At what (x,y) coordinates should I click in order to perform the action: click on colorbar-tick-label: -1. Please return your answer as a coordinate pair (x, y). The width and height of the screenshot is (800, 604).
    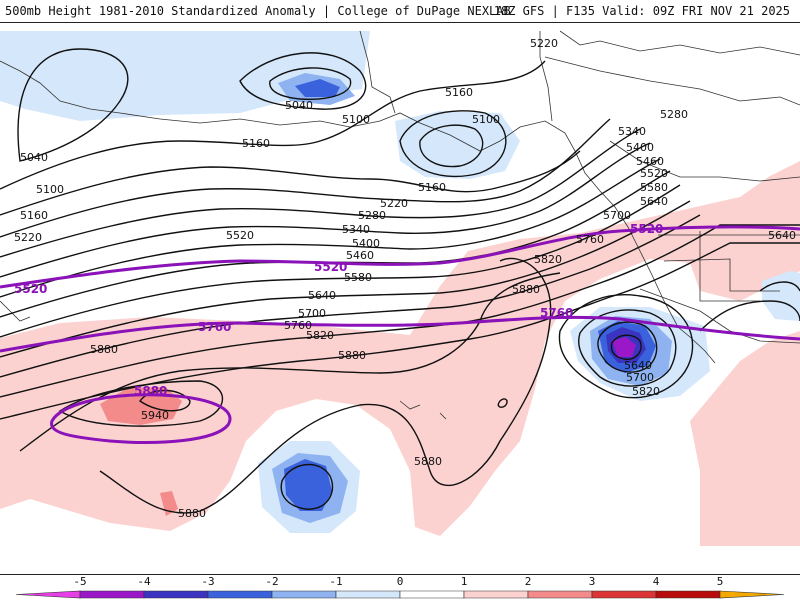
    Looking at the image, I should click on (335, 581).